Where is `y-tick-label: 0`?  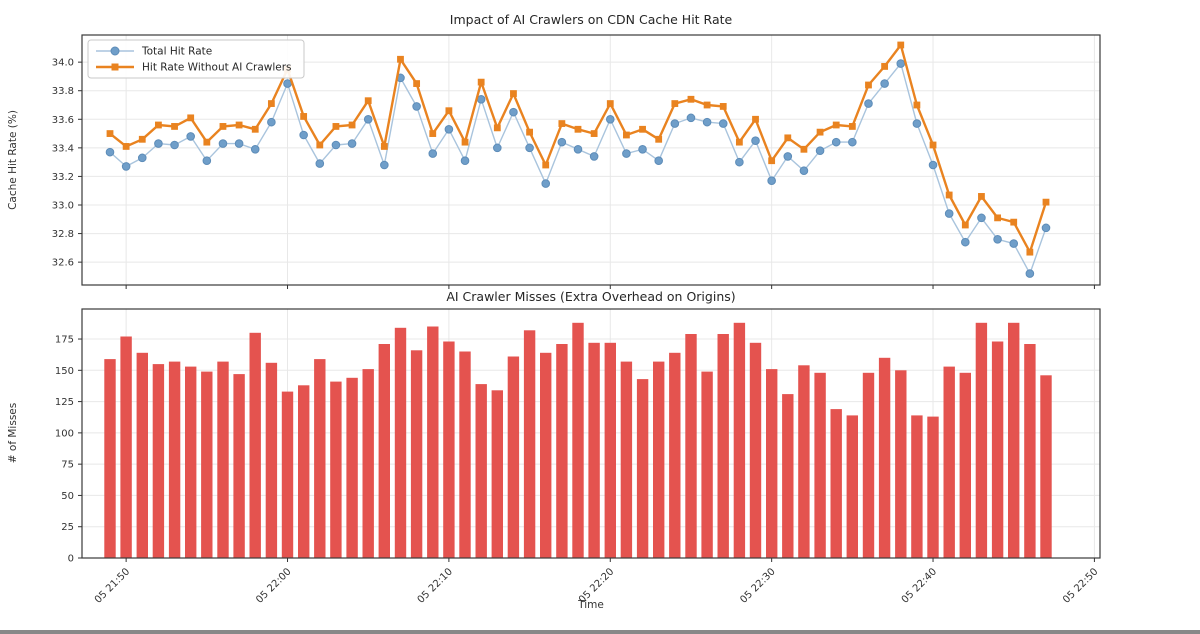
y-tick-label: 0 is located at coordinates (71, 559).